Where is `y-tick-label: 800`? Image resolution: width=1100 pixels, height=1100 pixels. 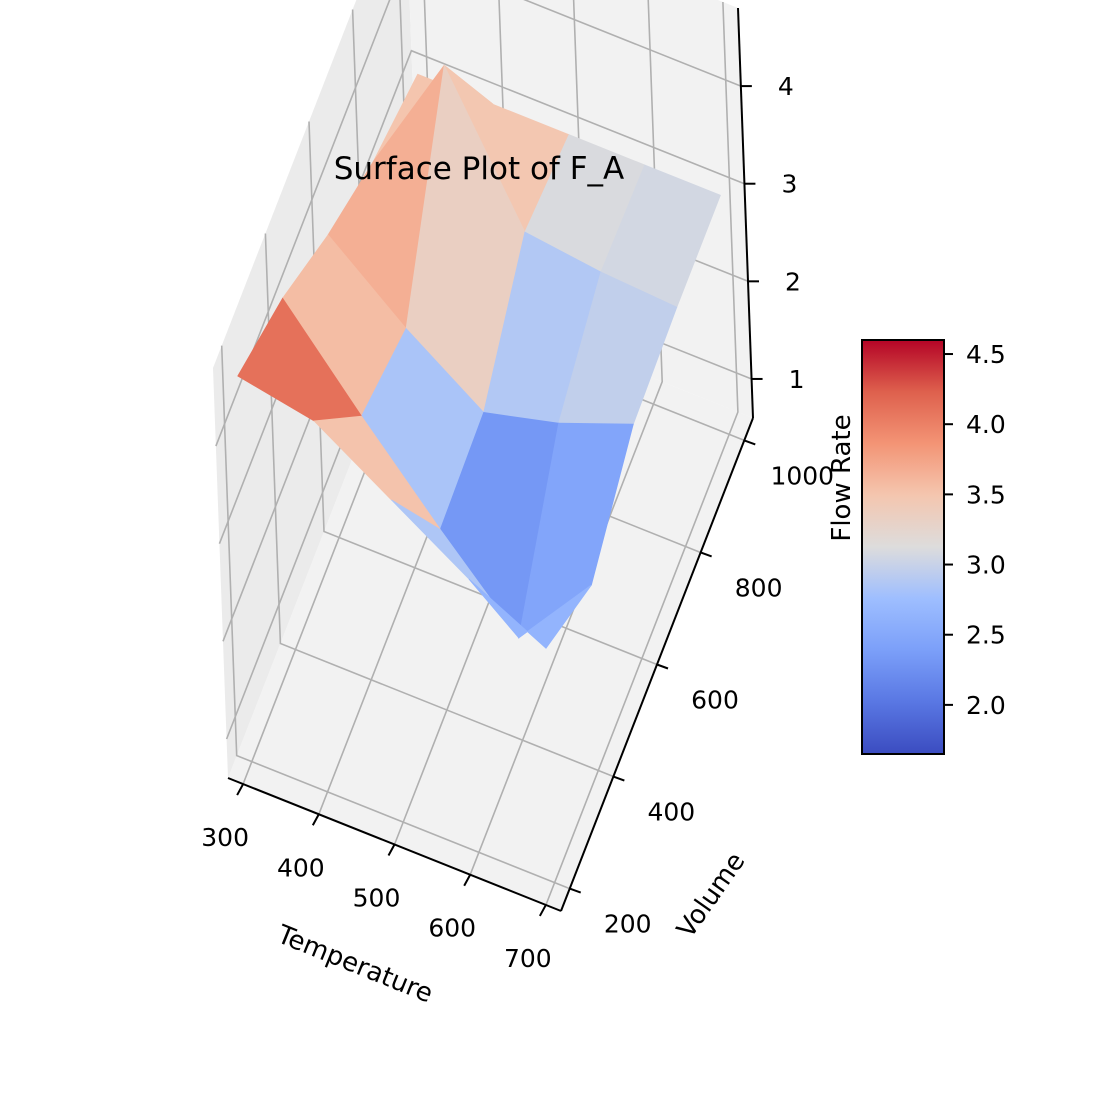 y-tick-label: 800 is located at coordinates (759, 587).